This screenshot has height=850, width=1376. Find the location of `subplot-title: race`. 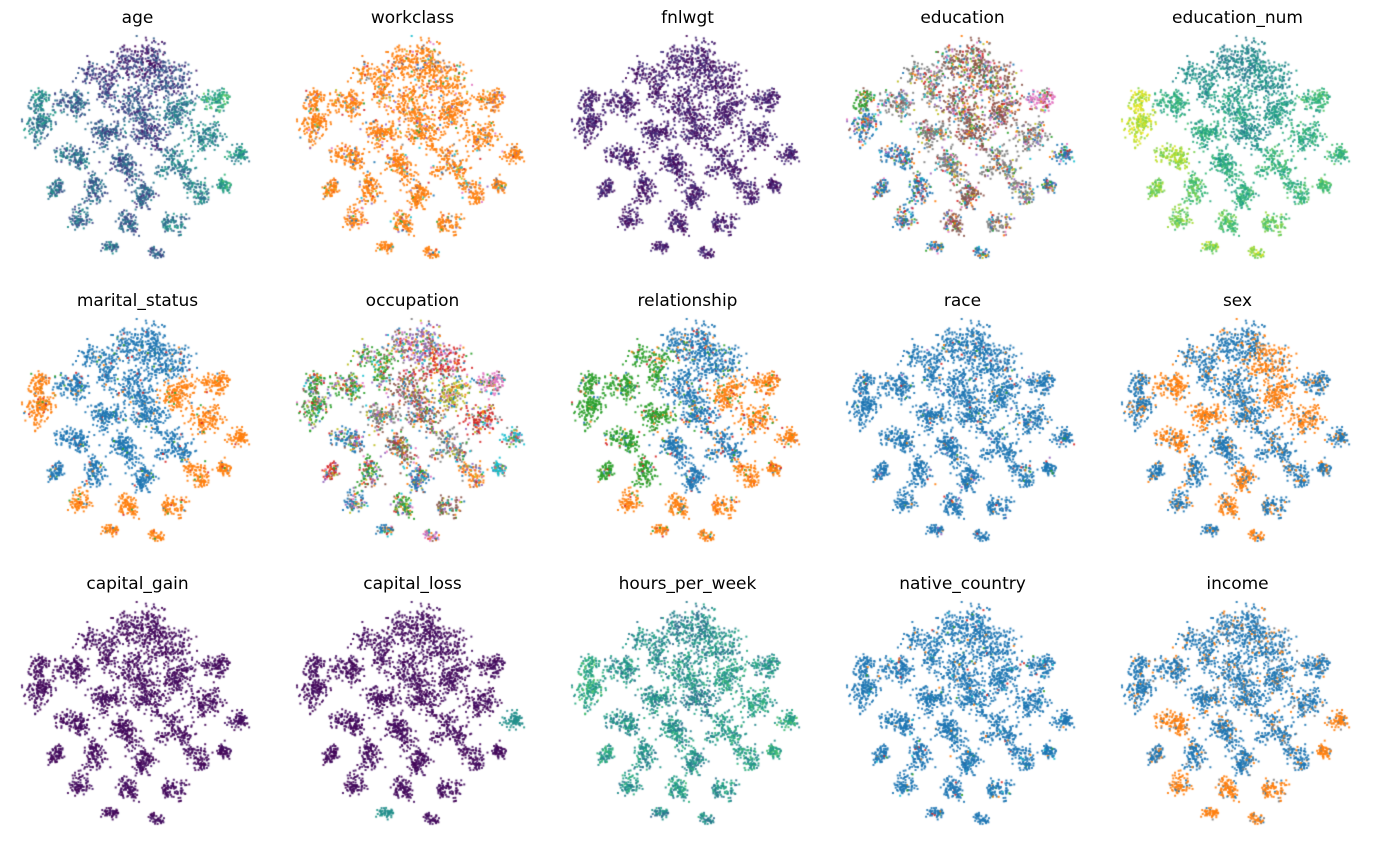

subplot-title: race is located at coordinates (962, 301).